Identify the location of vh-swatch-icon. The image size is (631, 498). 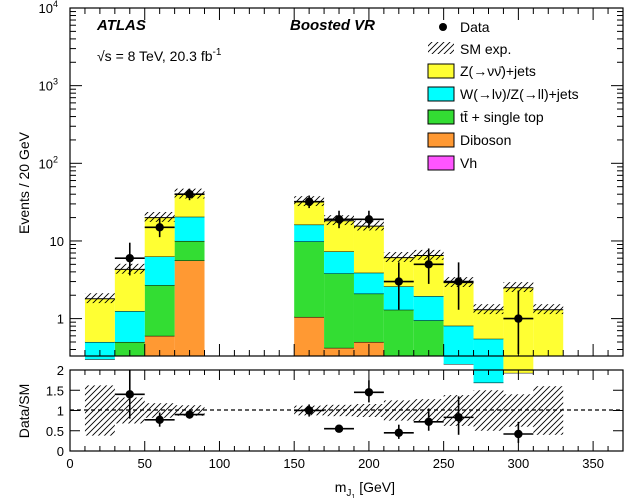
(441, 163).